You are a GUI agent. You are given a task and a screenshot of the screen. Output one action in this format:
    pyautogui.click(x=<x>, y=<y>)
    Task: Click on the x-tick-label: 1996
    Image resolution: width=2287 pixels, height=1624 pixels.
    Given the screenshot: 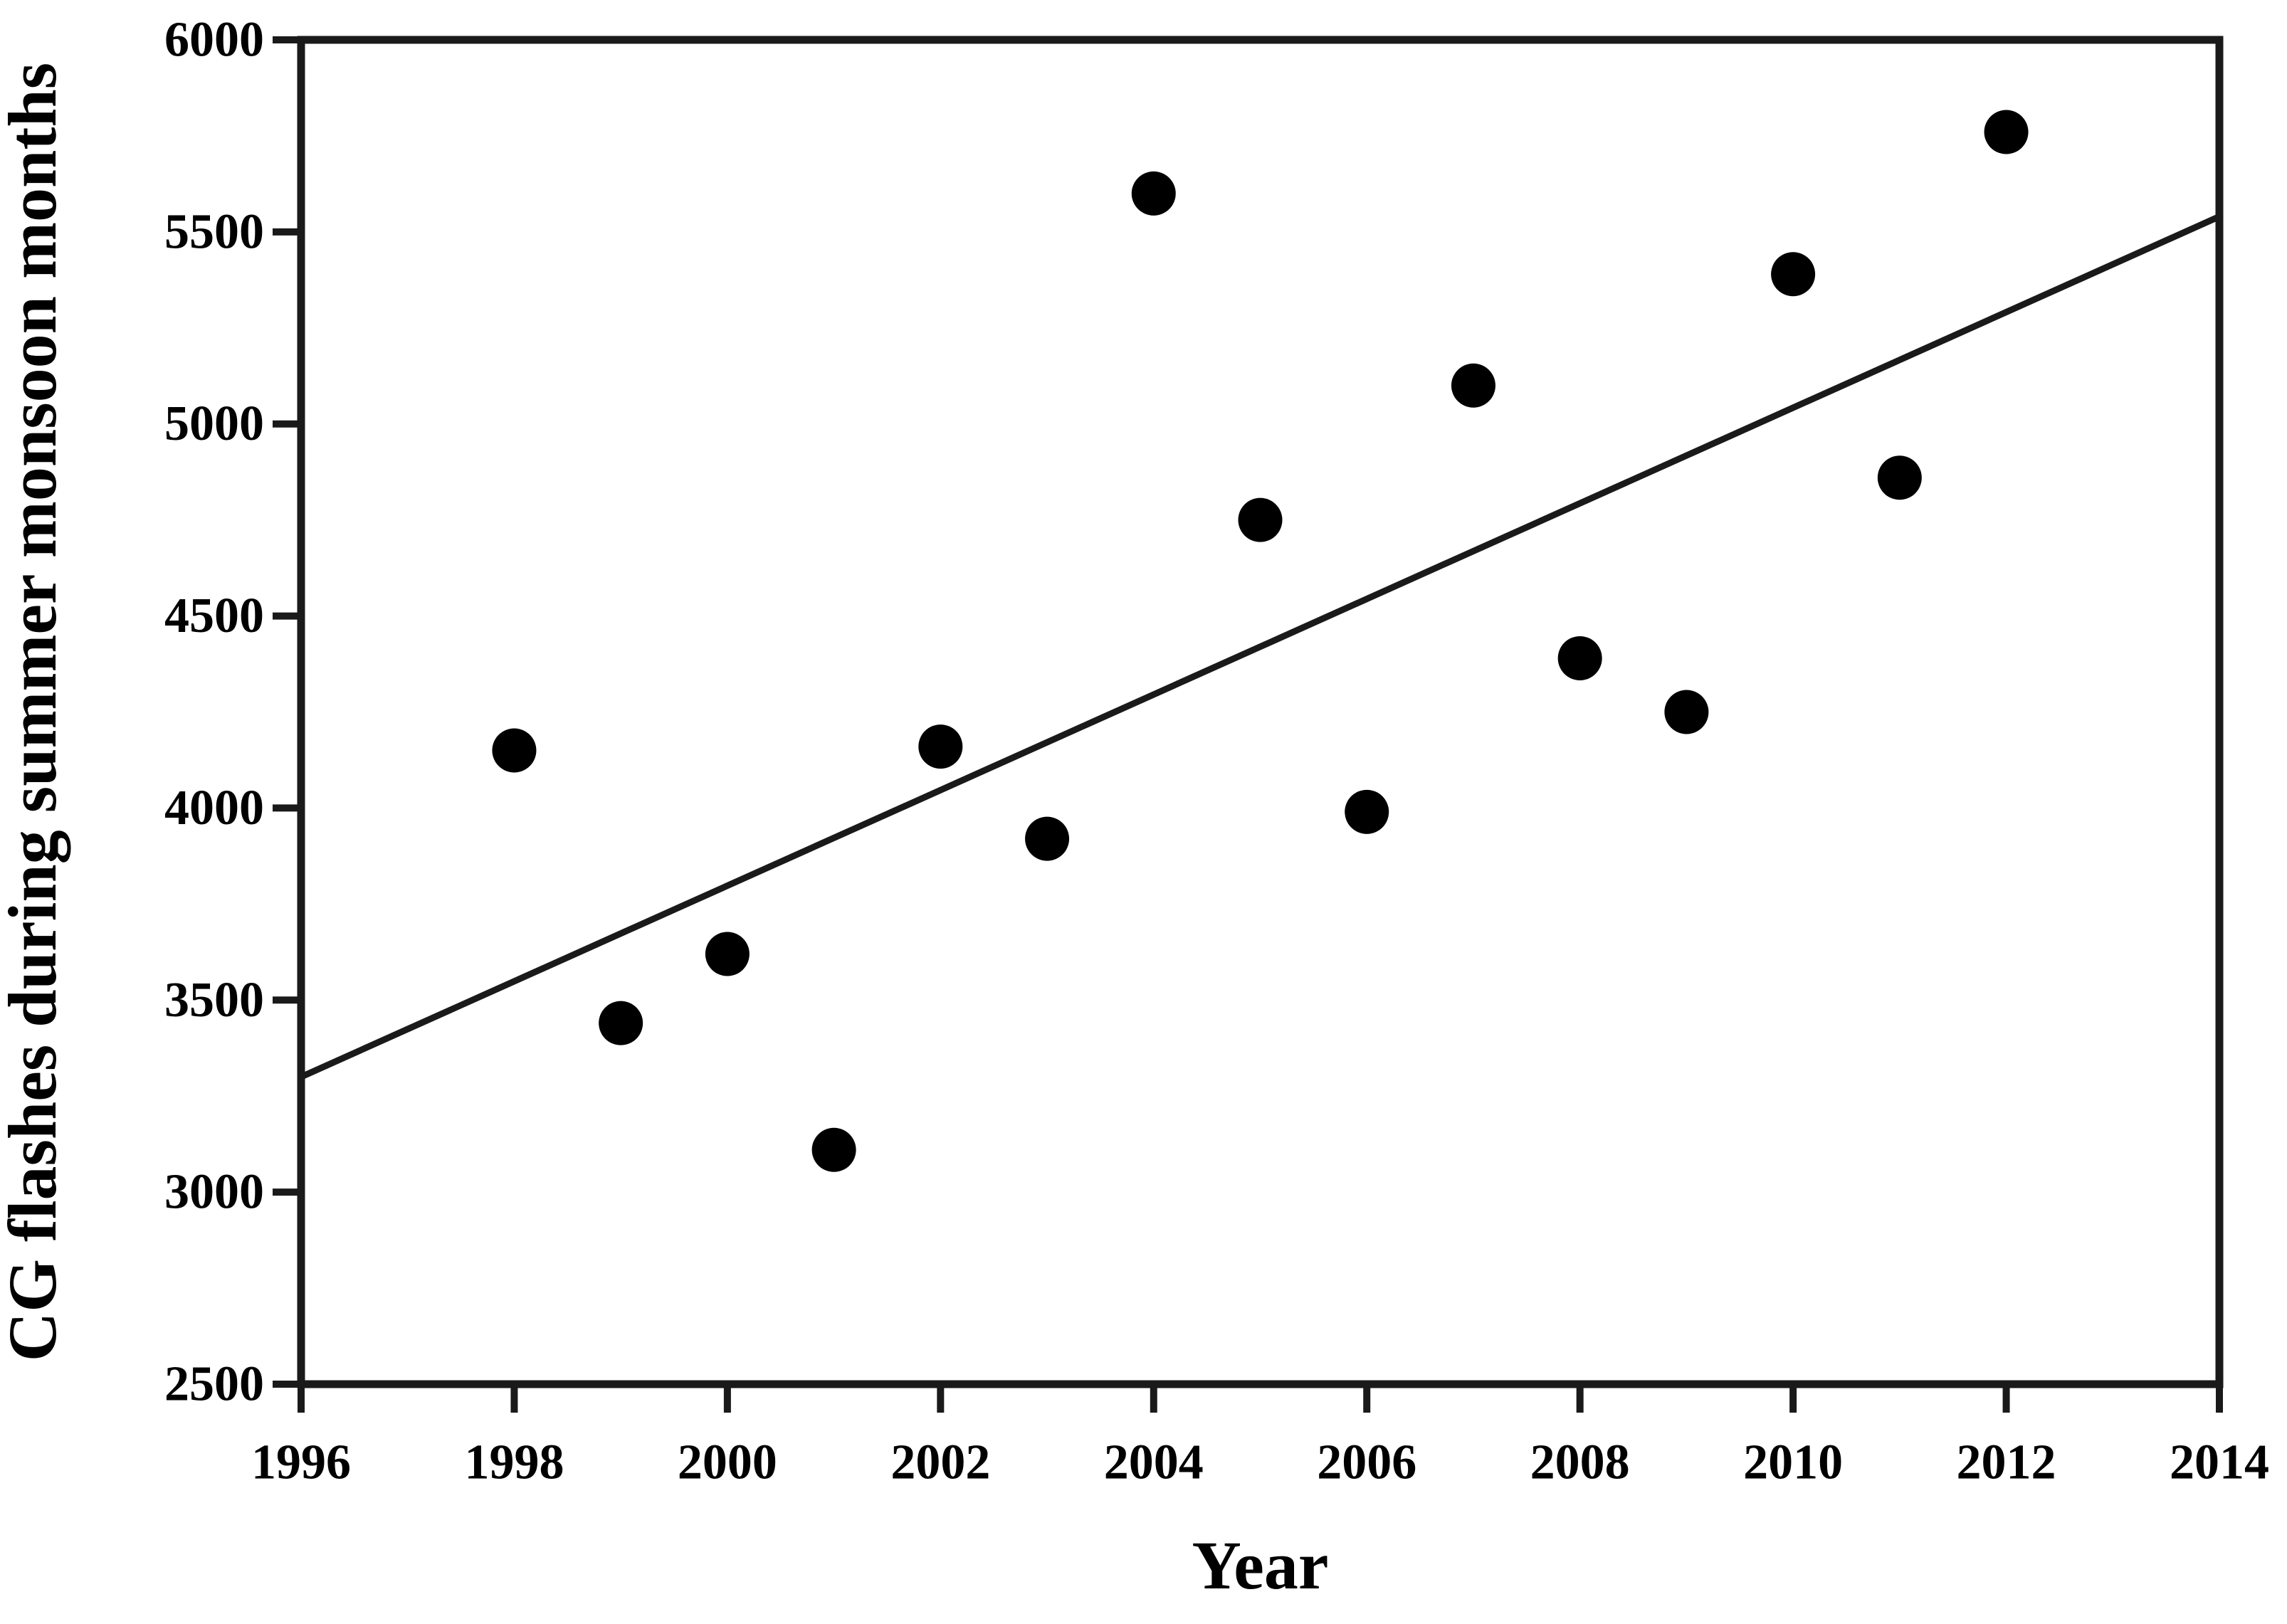 What is the action you would take?
    pyautogui.click(x=301, y=1462)
    